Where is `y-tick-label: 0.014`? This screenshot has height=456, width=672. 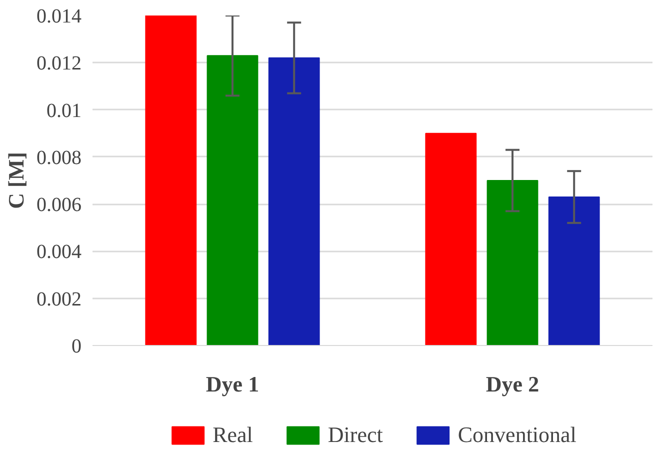 y-tick-label: 0.014 is located at coordinates (59, 17).